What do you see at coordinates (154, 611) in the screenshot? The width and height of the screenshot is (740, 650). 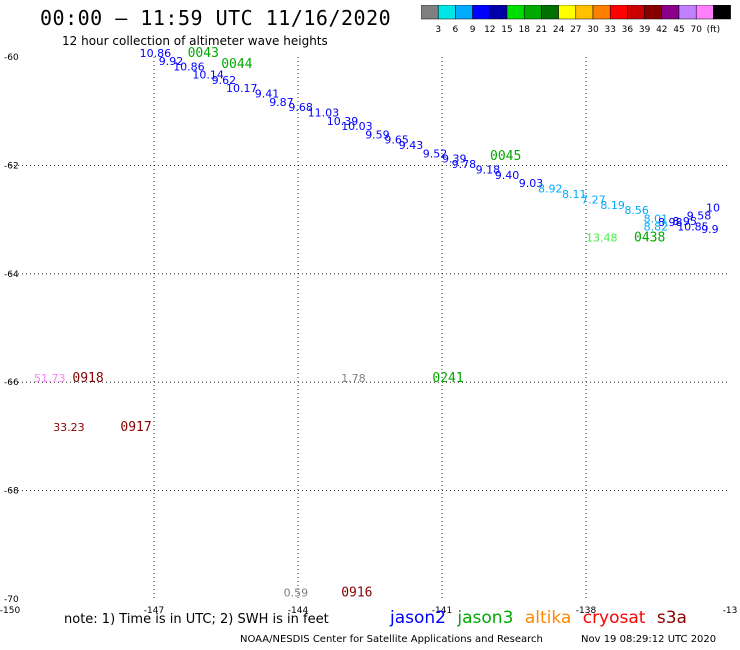 I see `x-tick-label: -147` at bounding box center [154, 611].